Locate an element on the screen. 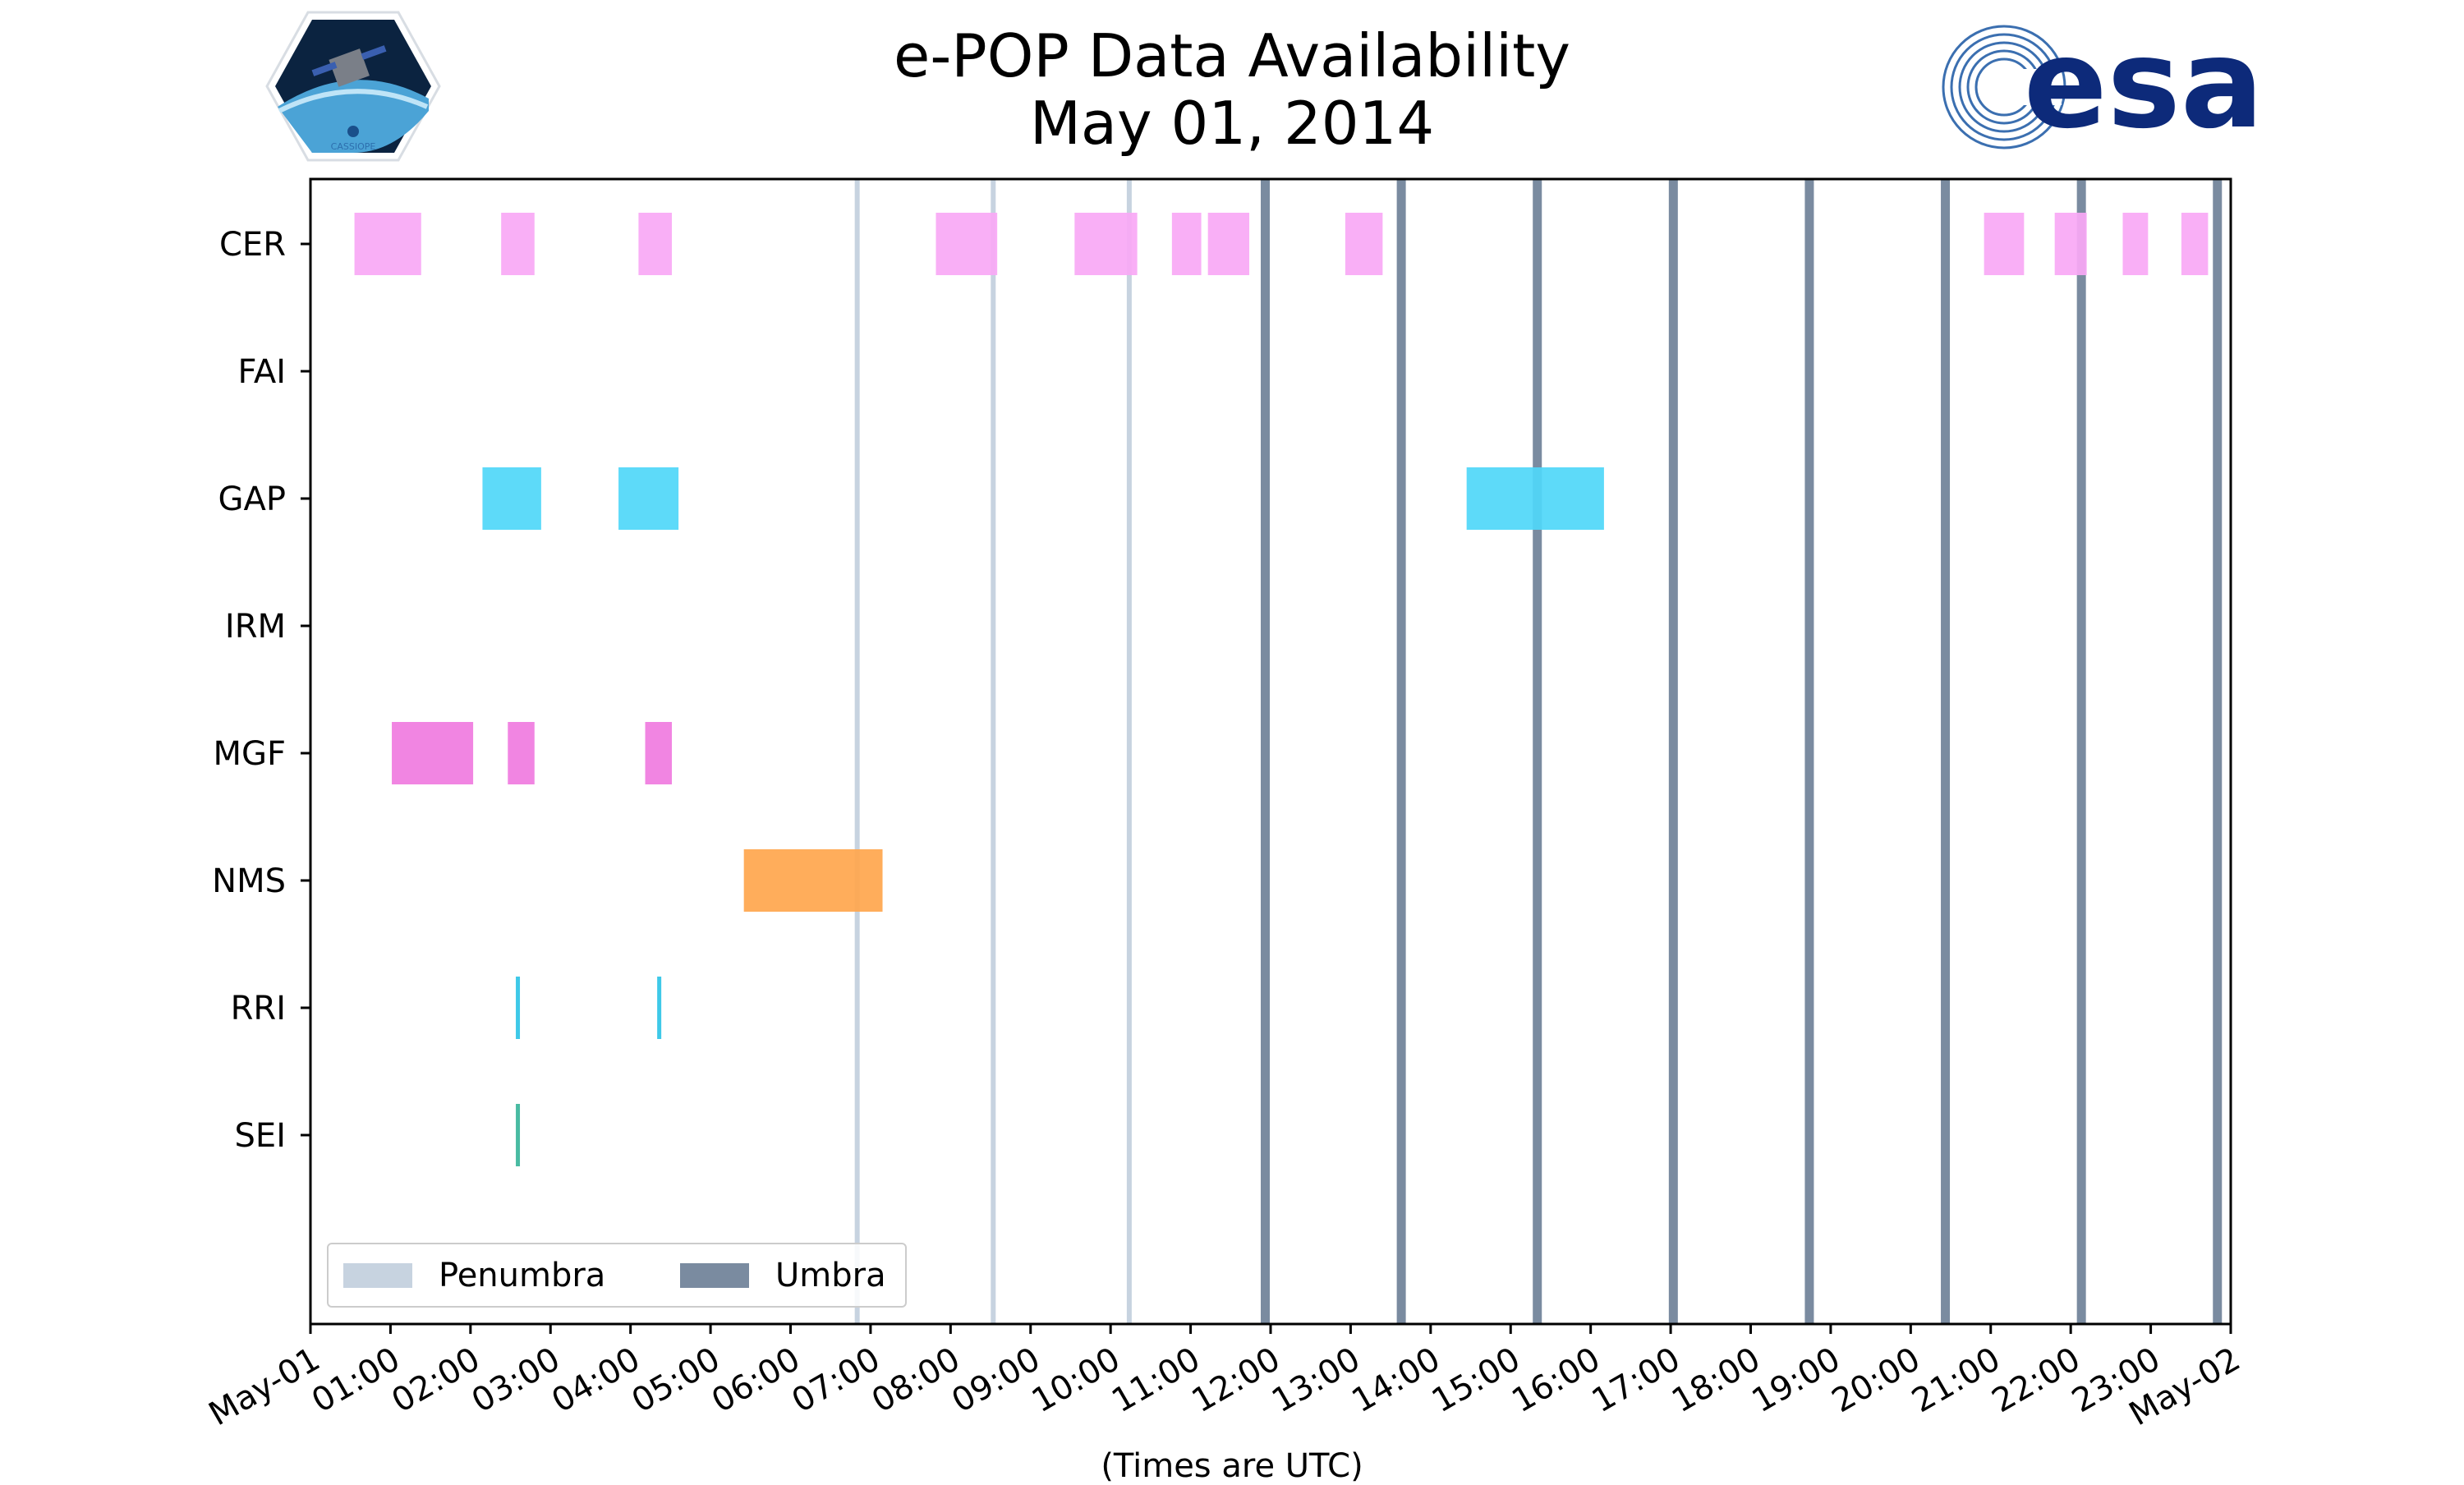 The height and width of the screenshot is (1485, 2464). esa-logo-text: esa is located at coordinates (2144, 87).